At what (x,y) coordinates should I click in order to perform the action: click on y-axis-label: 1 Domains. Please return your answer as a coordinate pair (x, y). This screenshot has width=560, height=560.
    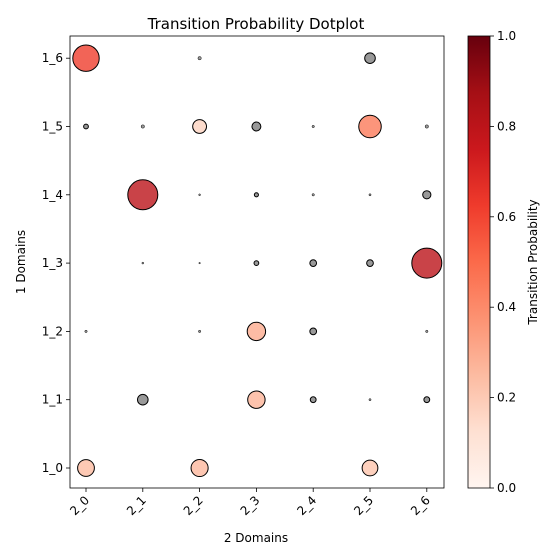
    Looking at the image, I should click on (21, 262).